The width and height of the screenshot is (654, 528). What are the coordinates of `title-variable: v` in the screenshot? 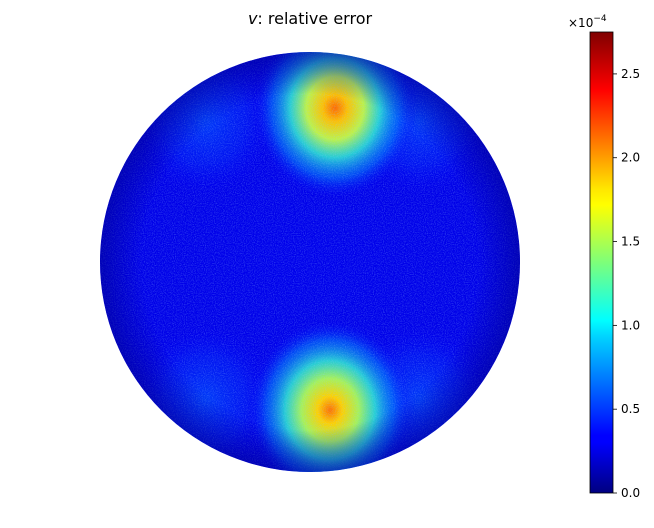 It's located at (253, 18).